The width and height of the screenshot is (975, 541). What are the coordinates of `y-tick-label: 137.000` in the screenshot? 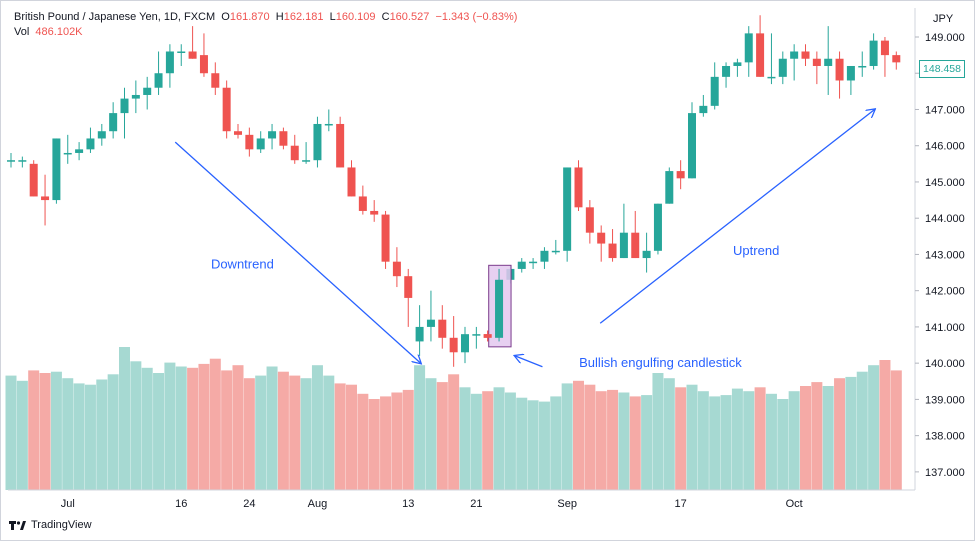 It's located at (945, 473).